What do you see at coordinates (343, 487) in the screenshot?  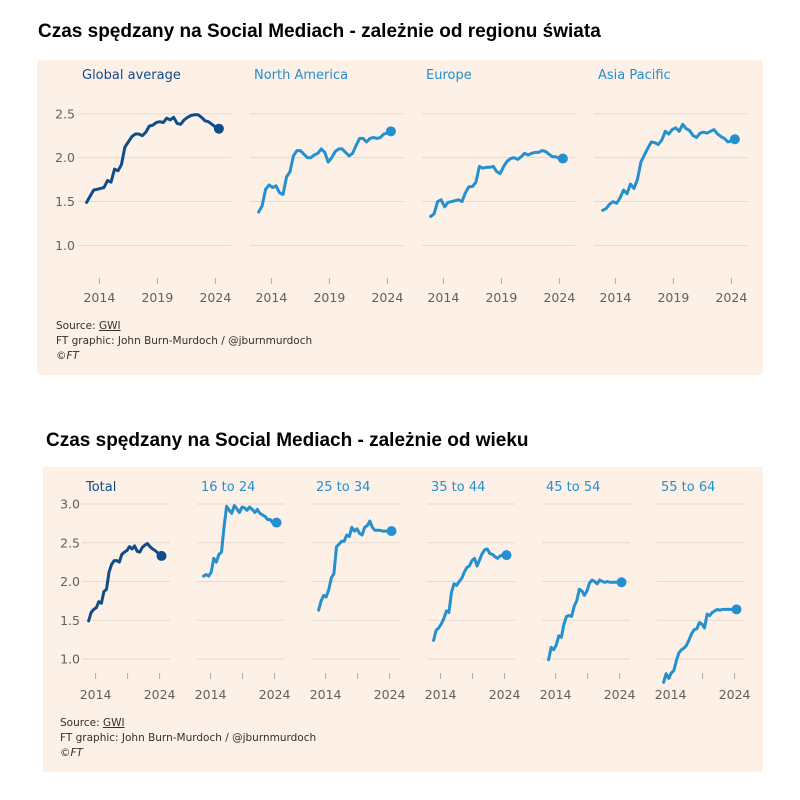 I see `facet-title: 25 to 34` at bounding box center [343, 487].